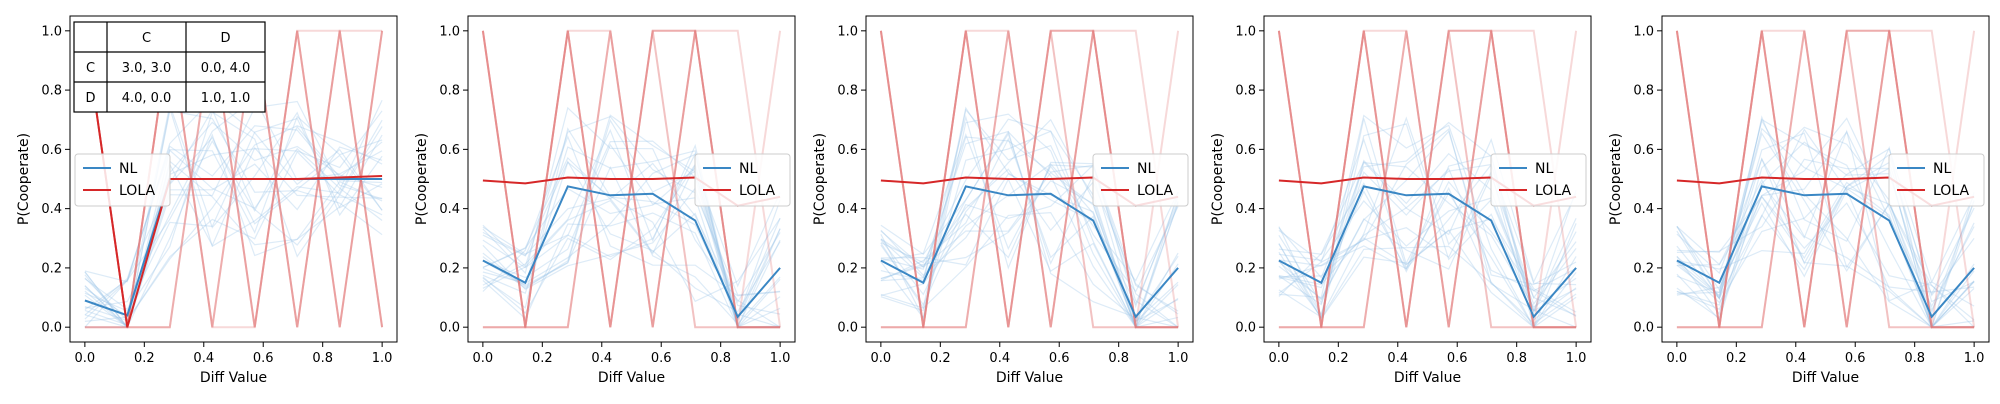 Image resolution: width=2000 pixels, height=404 pixels. Describe the element at coordinates (226, 68) in the screenshot. I see `table-cell: 0.0, 4.0` at that location.